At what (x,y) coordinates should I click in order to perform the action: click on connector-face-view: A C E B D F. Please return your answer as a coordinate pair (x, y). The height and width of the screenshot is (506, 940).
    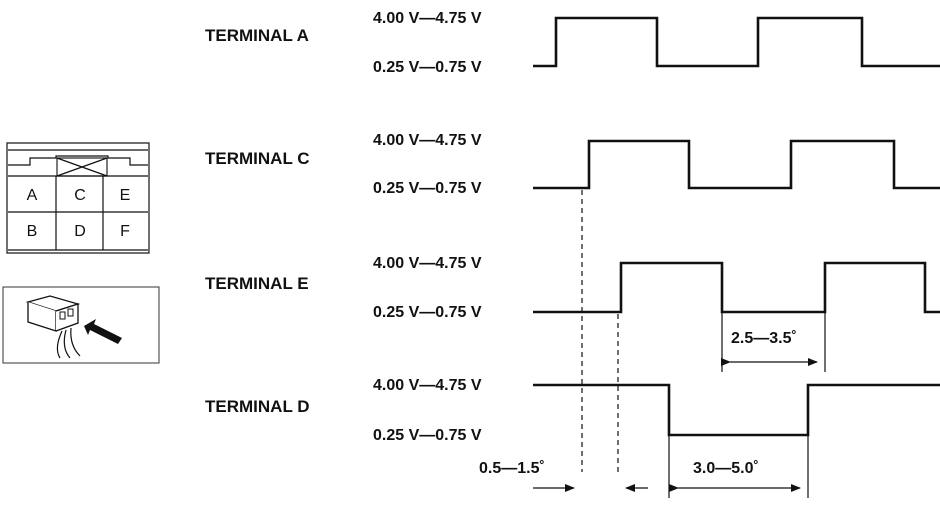
    Looking at the image, I should click on (78, 198).